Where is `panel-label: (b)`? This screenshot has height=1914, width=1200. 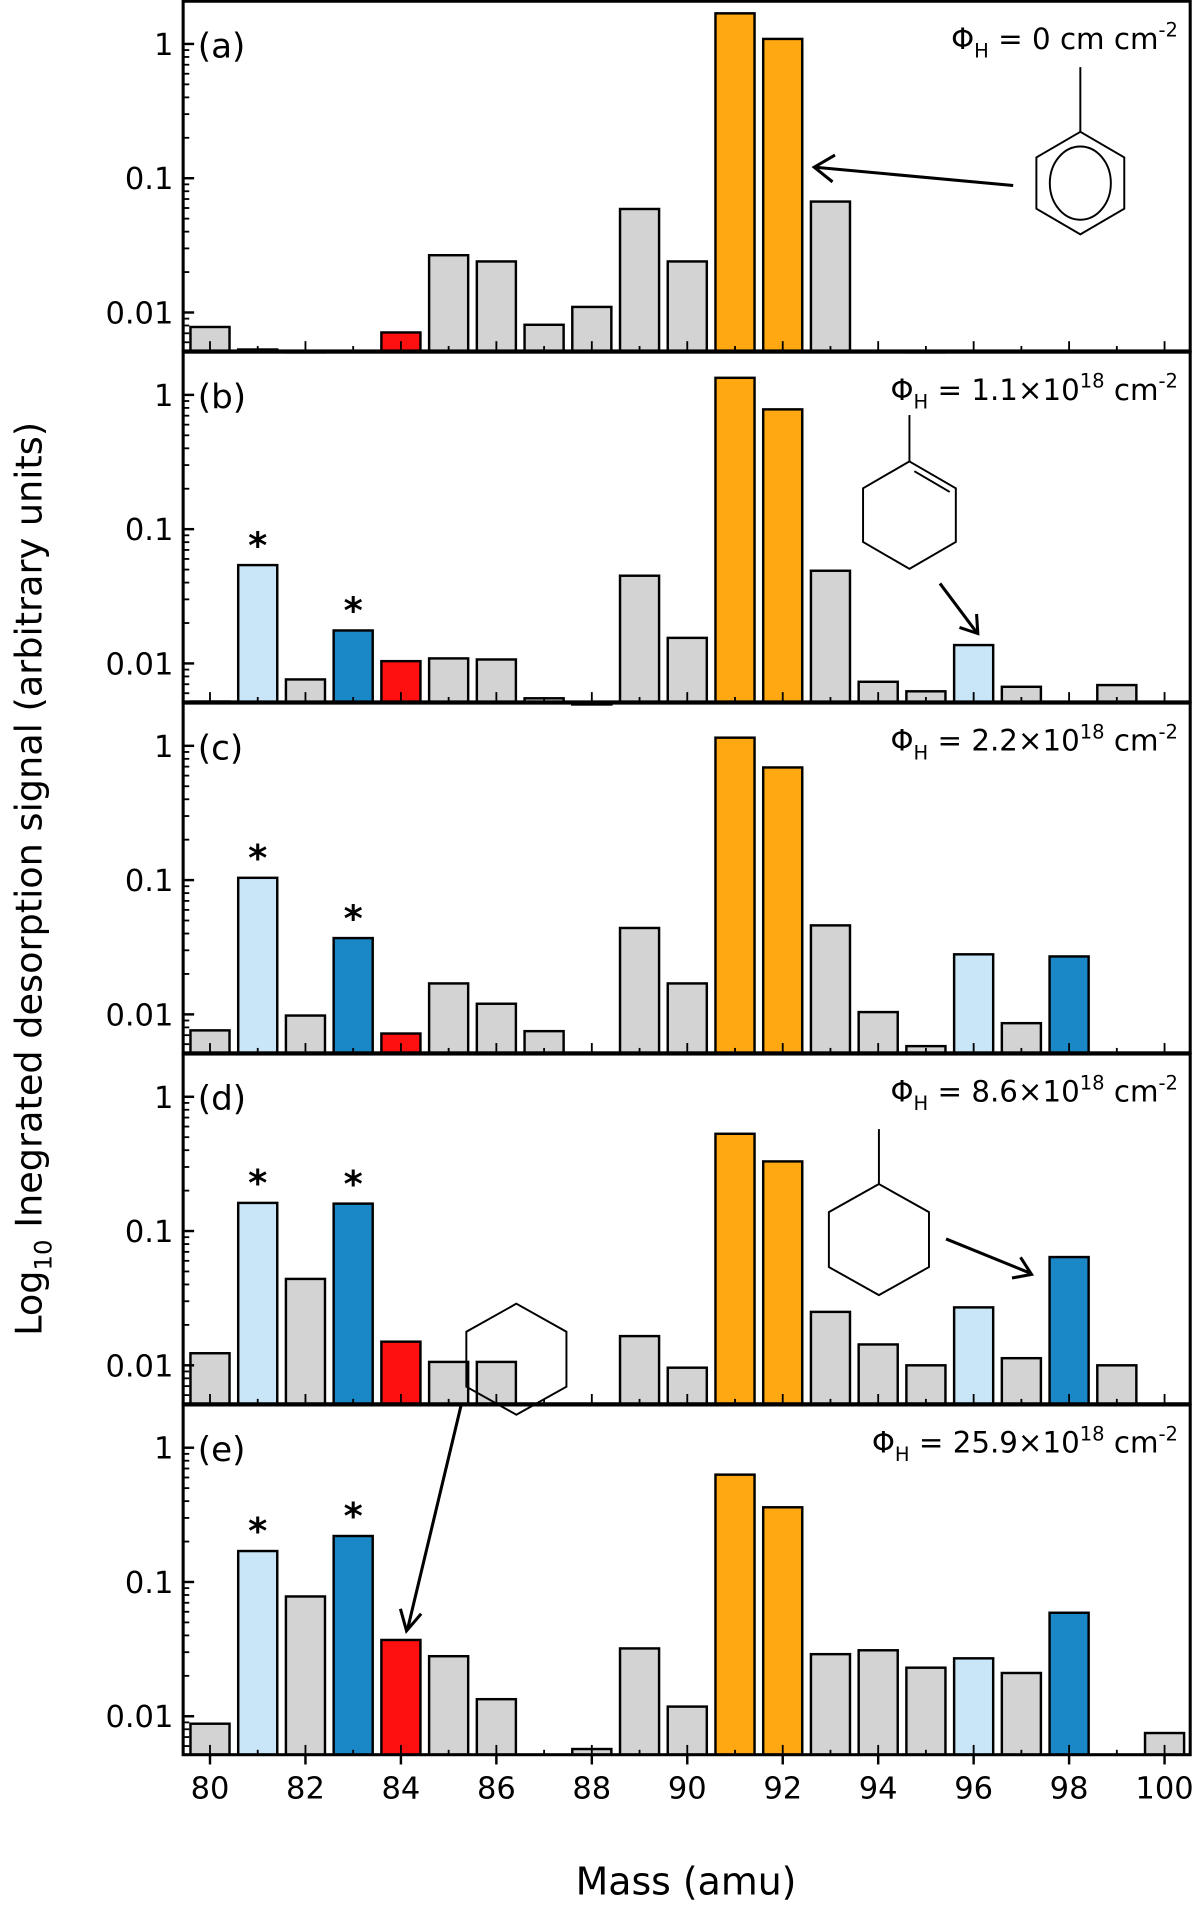 panel-label: (b) is located at coordinates (222, 397).